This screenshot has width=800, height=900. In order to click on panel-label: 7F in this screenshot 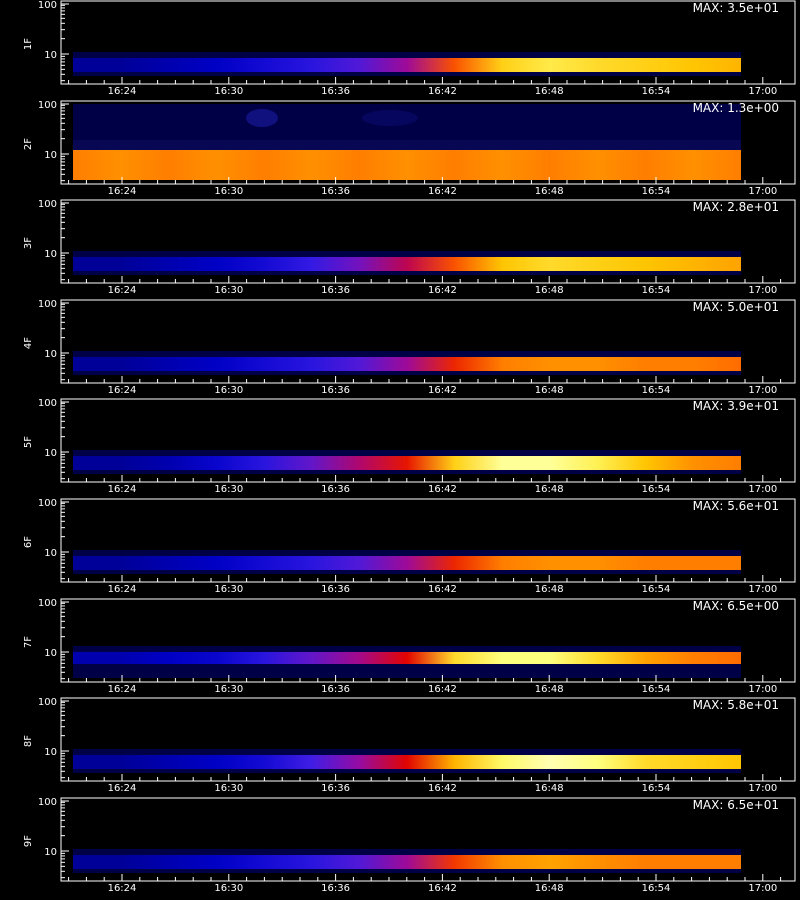, I will do `click(28, 642)`.